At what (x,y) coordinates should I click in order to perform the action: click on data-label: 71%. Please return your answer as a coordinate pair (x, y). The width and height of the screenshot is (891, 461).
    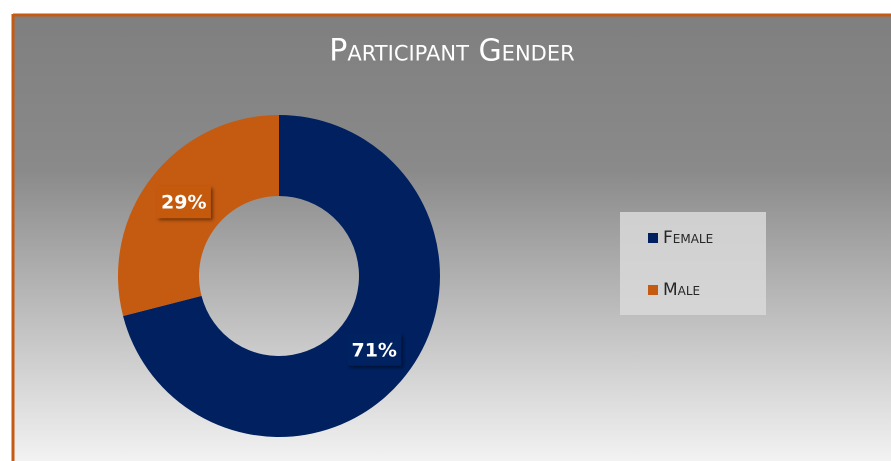
    Looking at the image, I should click on (373, 350).